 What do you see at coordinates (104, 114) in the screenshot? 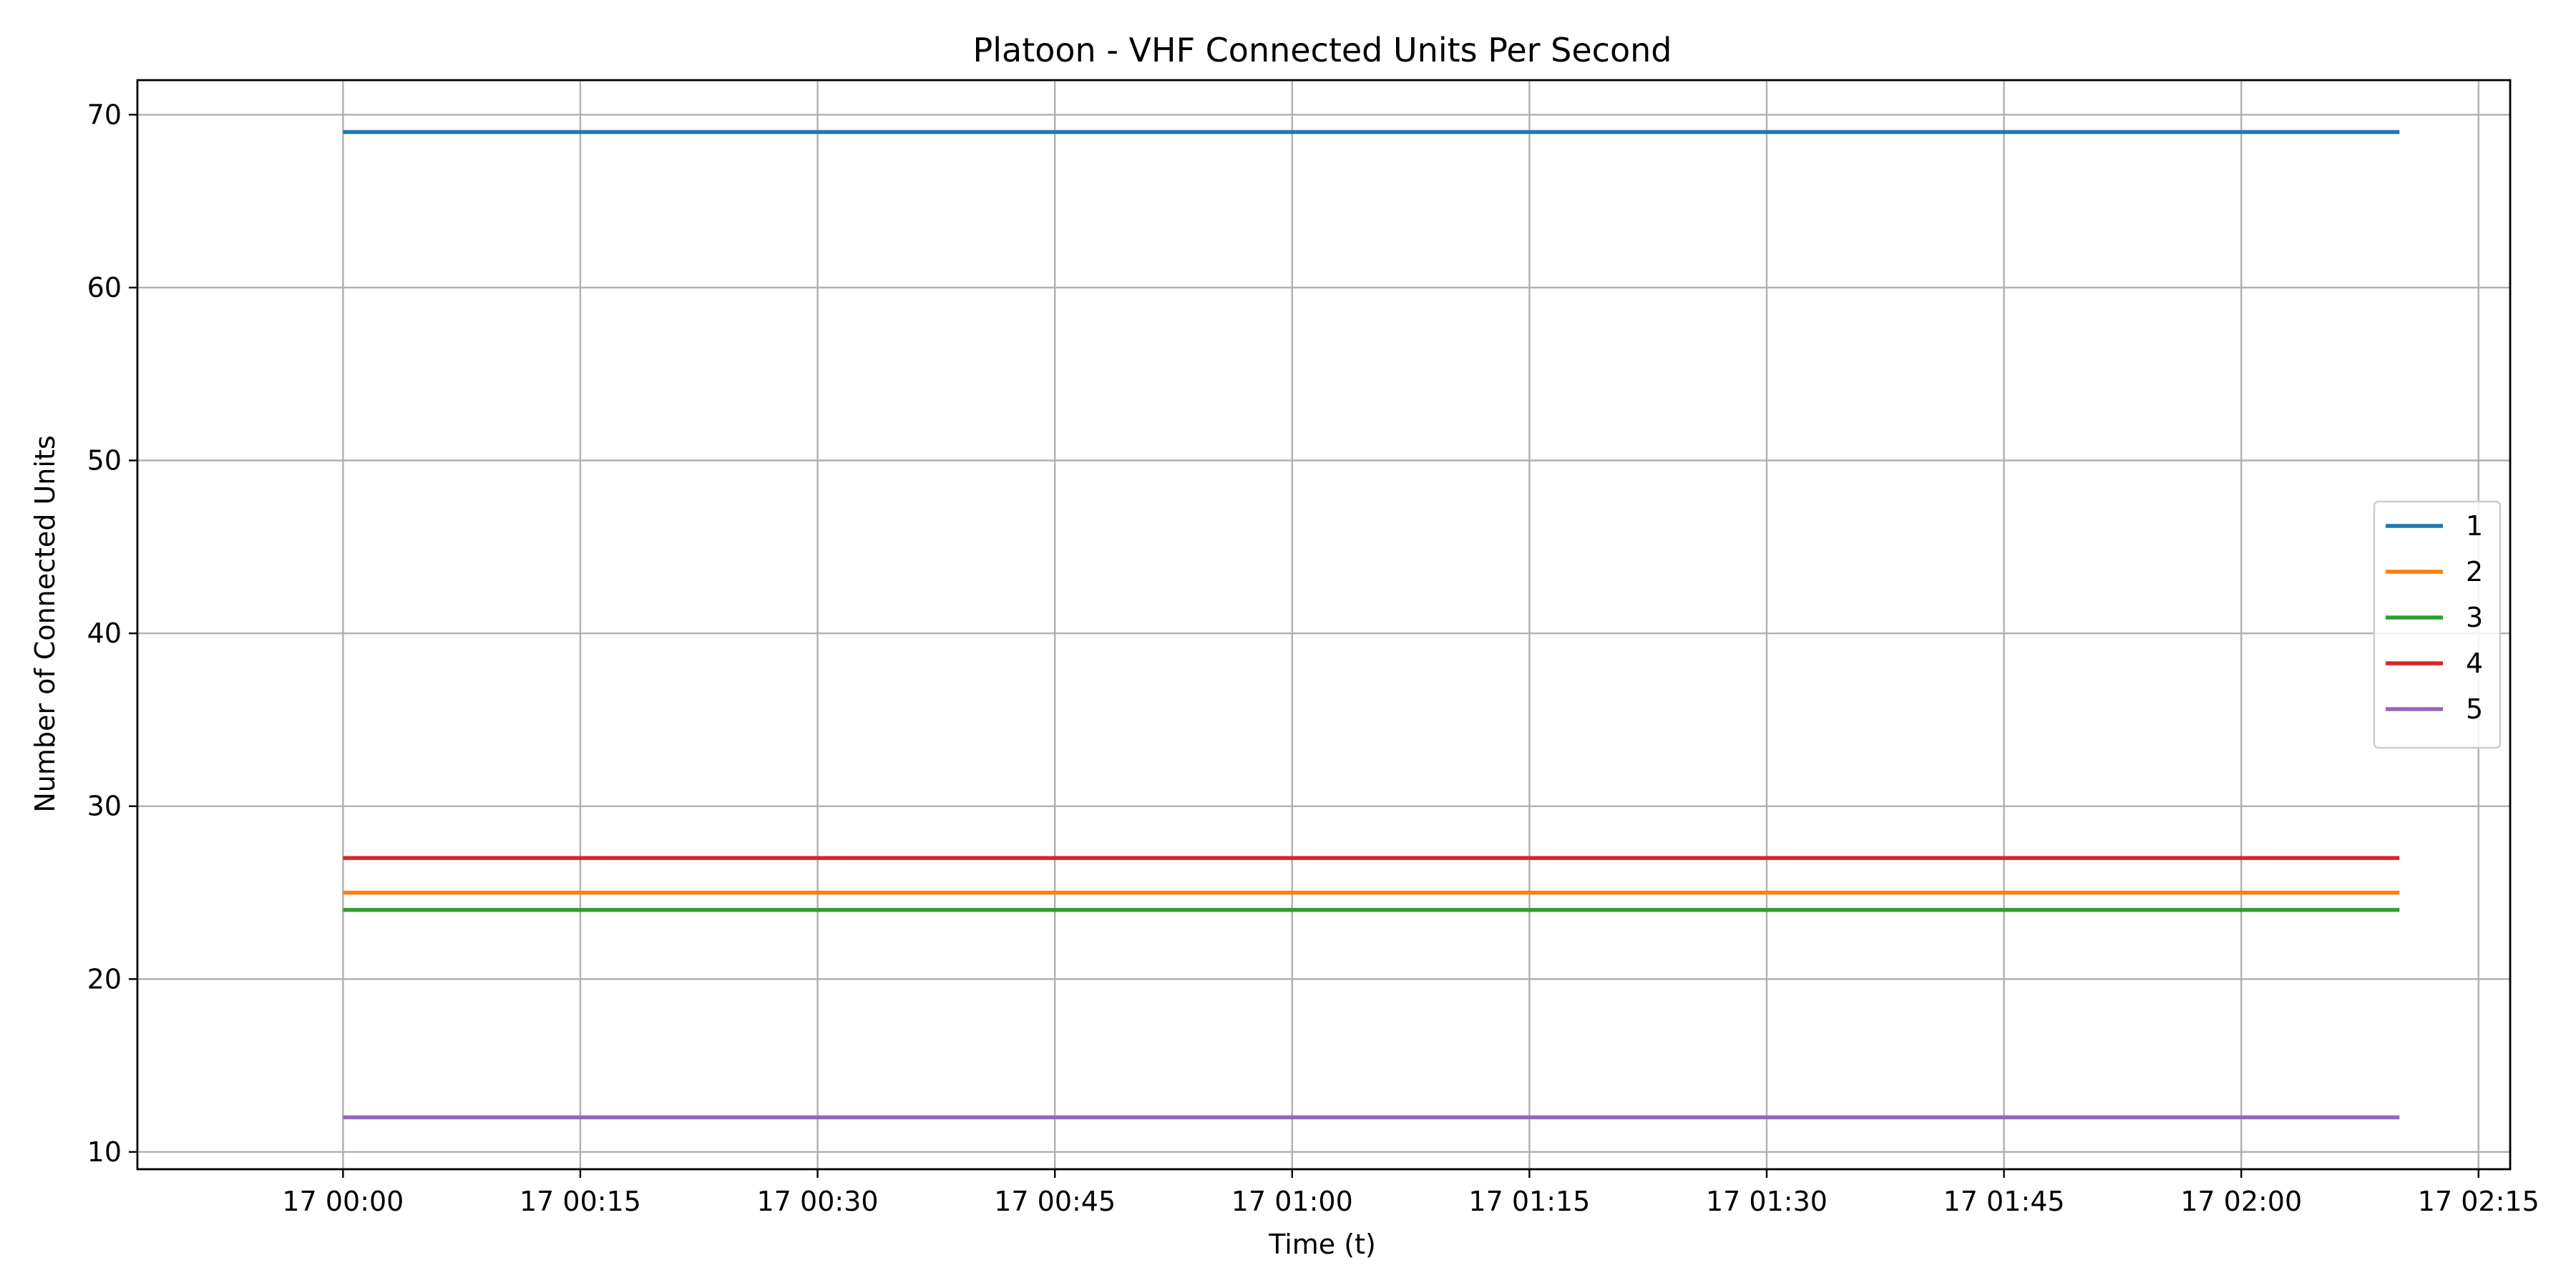
I see `y-tick-label: 70` at bounding box center [104, 114].